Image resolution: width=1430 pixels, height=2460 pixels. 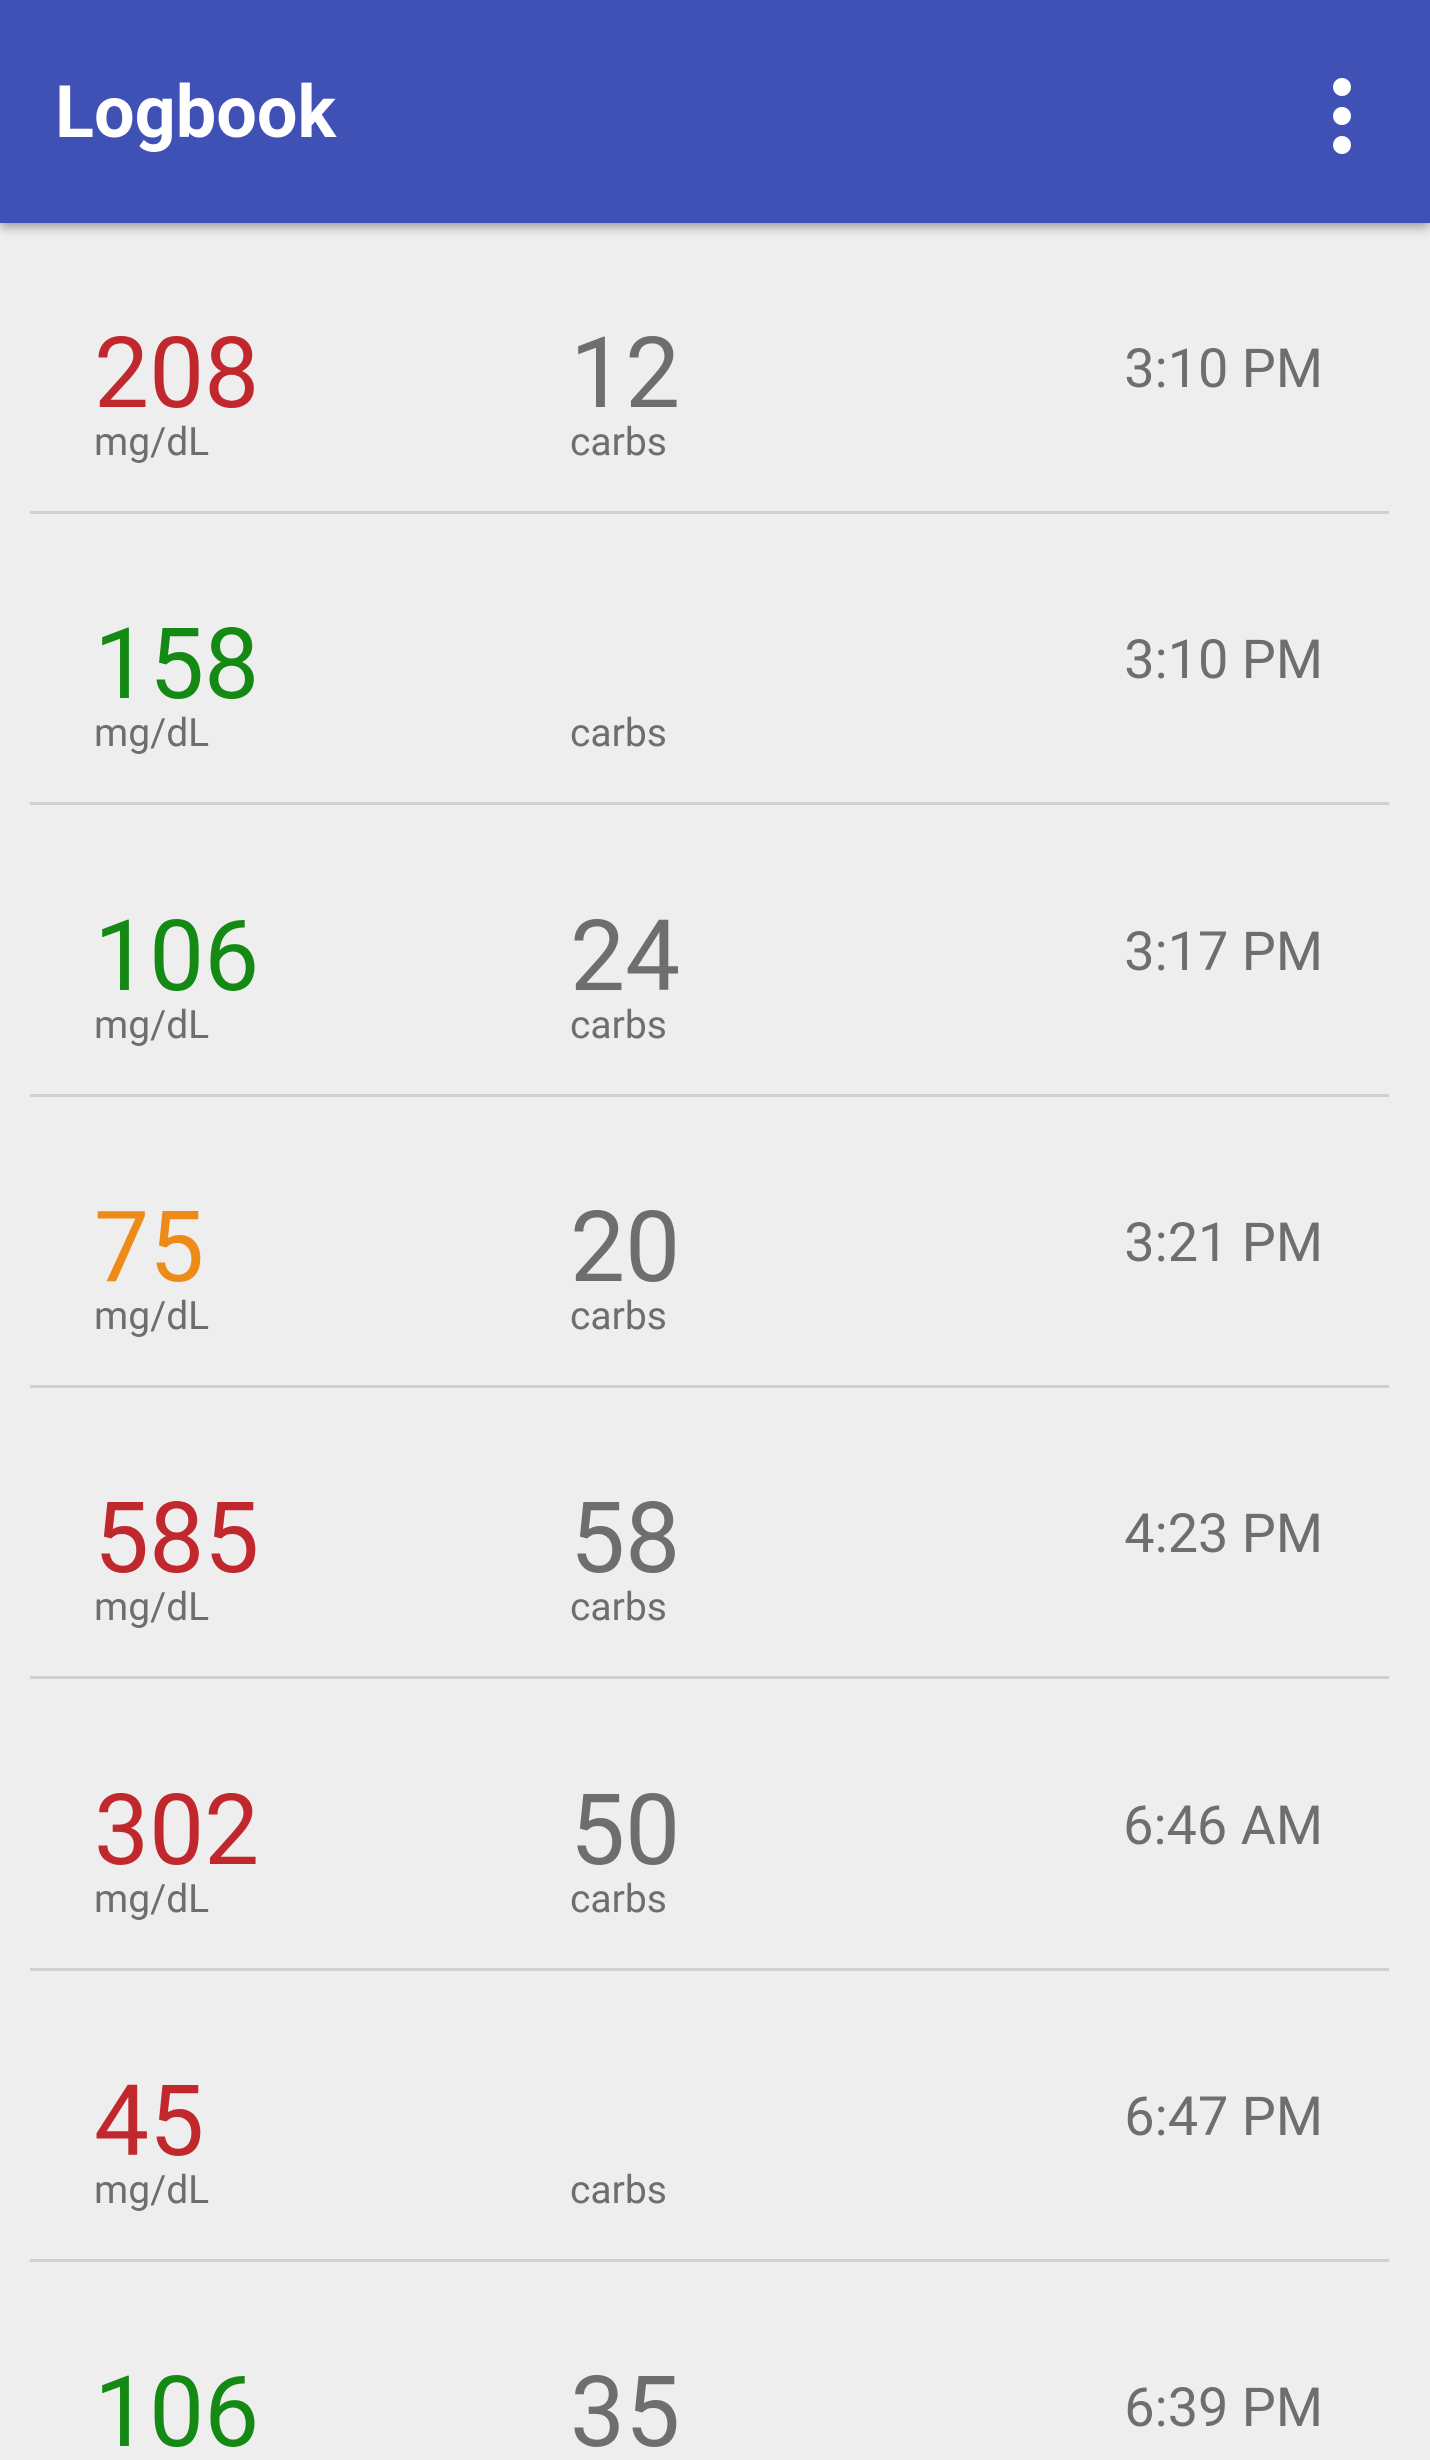 What do you see at coordinates (715, 1825) in the screenshot?
I see `log-entry: 302 mg/dL 50 carbs 6:46 AM` at bounding box center [715, 1825].